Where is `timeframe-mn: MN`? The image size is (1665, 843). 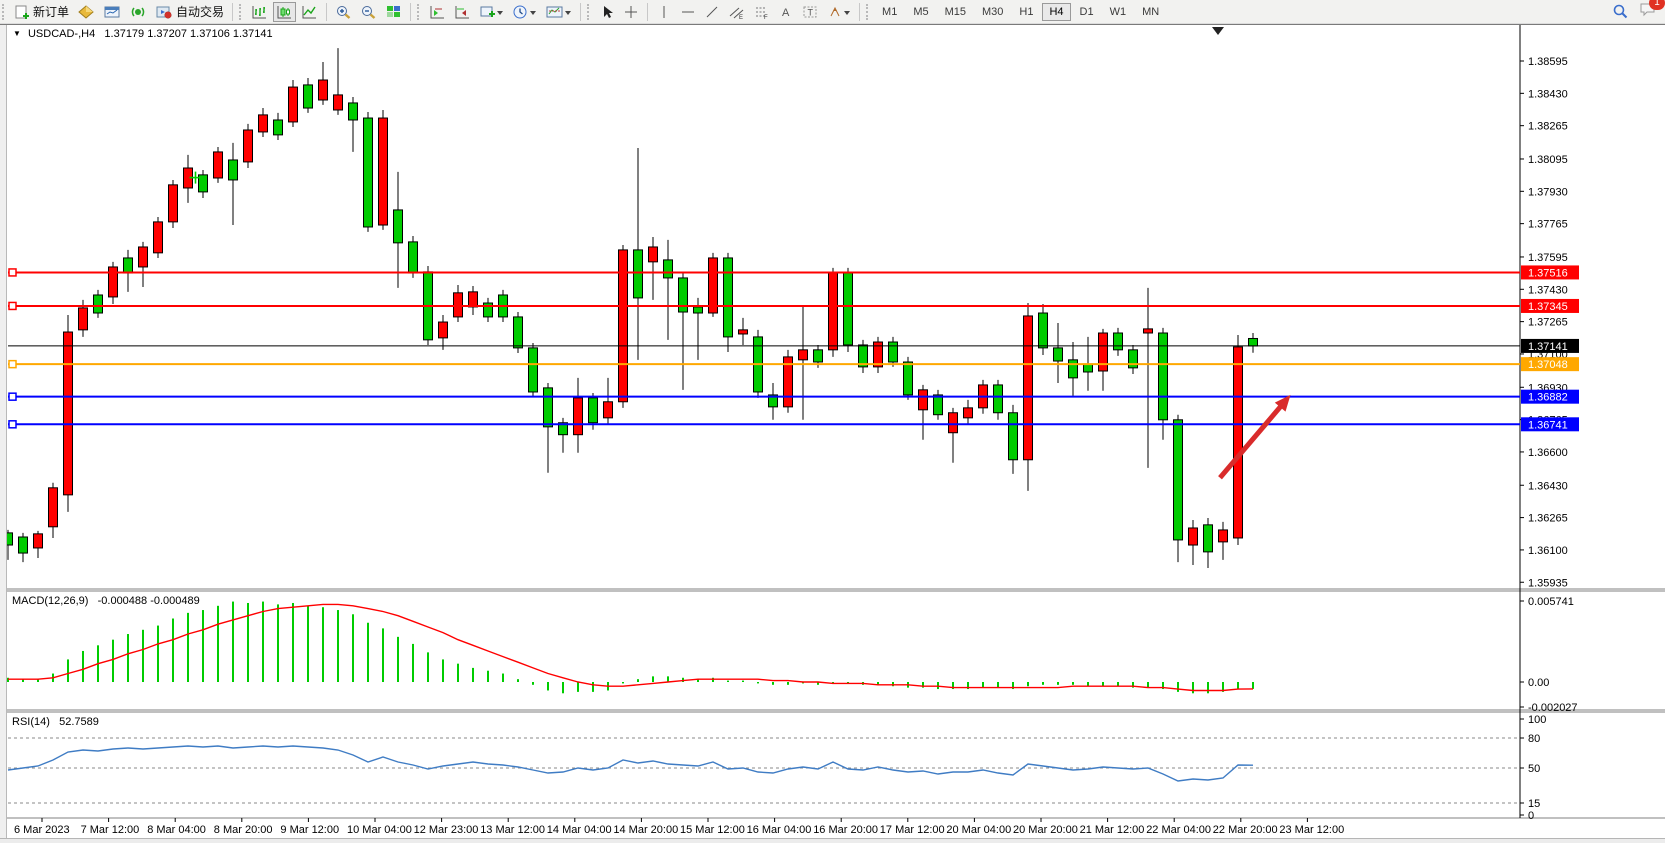 timeframe-mn: MN is located at coordinates (1150, 12).